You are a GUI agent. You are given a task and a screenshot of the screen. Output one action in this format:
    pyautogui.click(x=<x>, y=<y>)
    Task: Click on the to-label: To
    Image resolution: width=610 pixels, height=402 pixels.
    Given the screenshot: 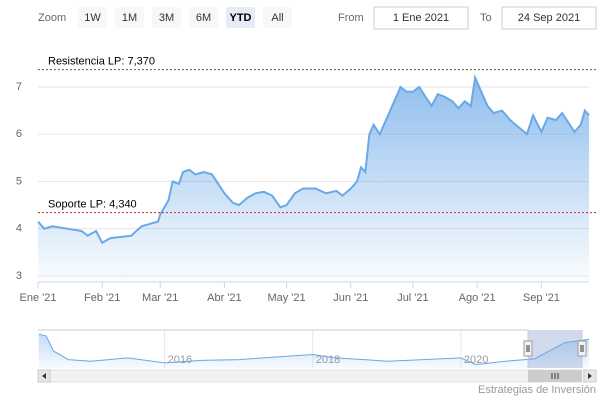 What is the action you would take?
    pyautogui.click(x=486, y=18)
    